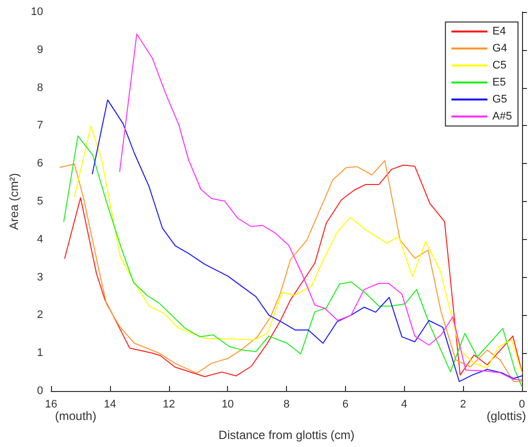 The height and width of the screenshot is (447, 528). I want to click on y-tick-label: 1, so click(40, 353).